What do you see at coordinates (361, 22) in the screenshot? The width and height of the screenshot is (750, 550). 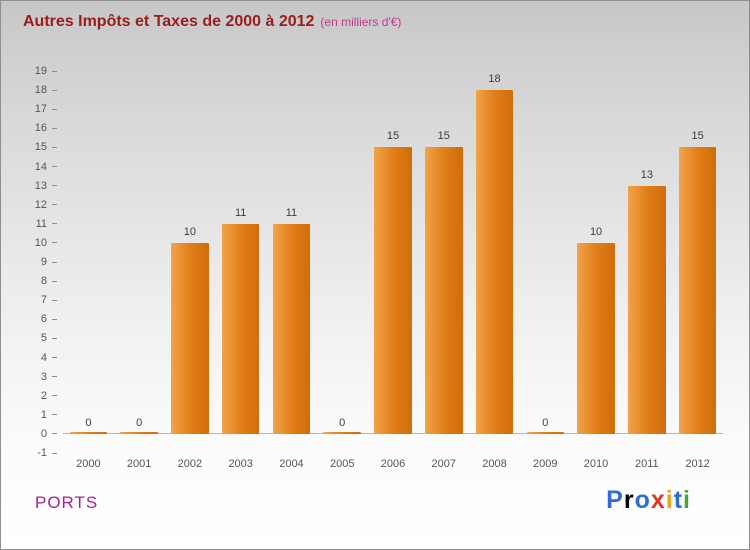 I see `chart-subtitle: (en milliers d'€)` at bounding box center [361, 22].